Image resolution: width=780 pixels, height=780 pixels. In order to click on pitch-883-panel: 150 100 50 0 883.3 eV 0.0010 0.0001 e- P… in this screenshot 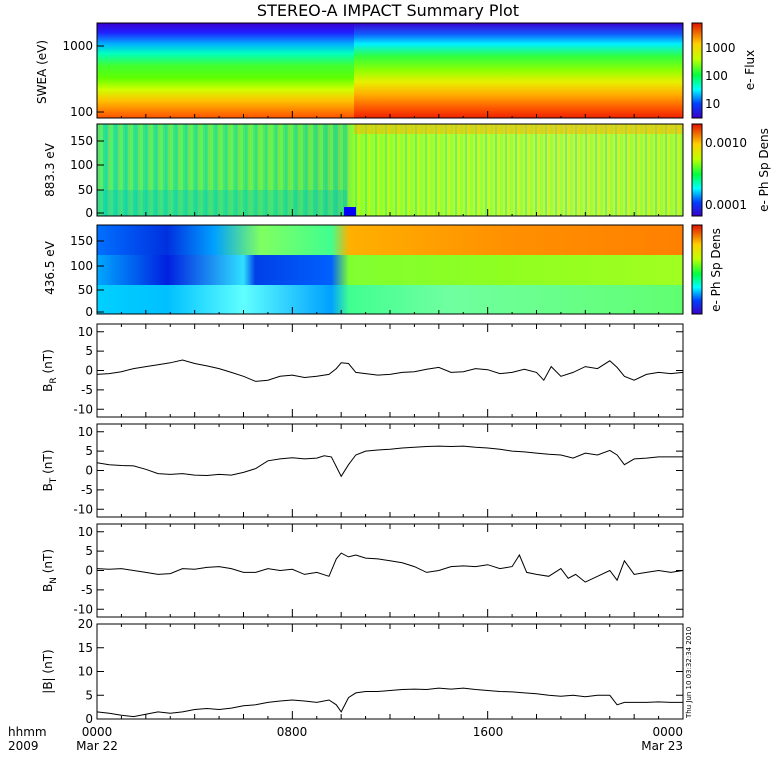, I will do `click(407, 171)`.